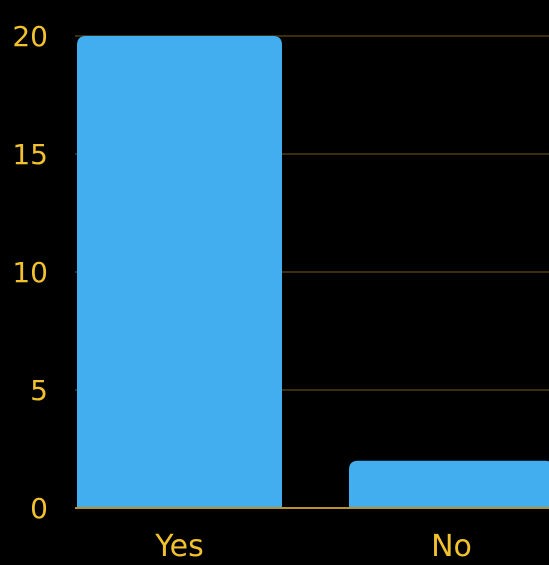 This screenshot has height=565, width=549. What do you see at coordinates (30, 154) in the screenshot?
I see `y-tick-label: 15` at bounding box center [30, 154].